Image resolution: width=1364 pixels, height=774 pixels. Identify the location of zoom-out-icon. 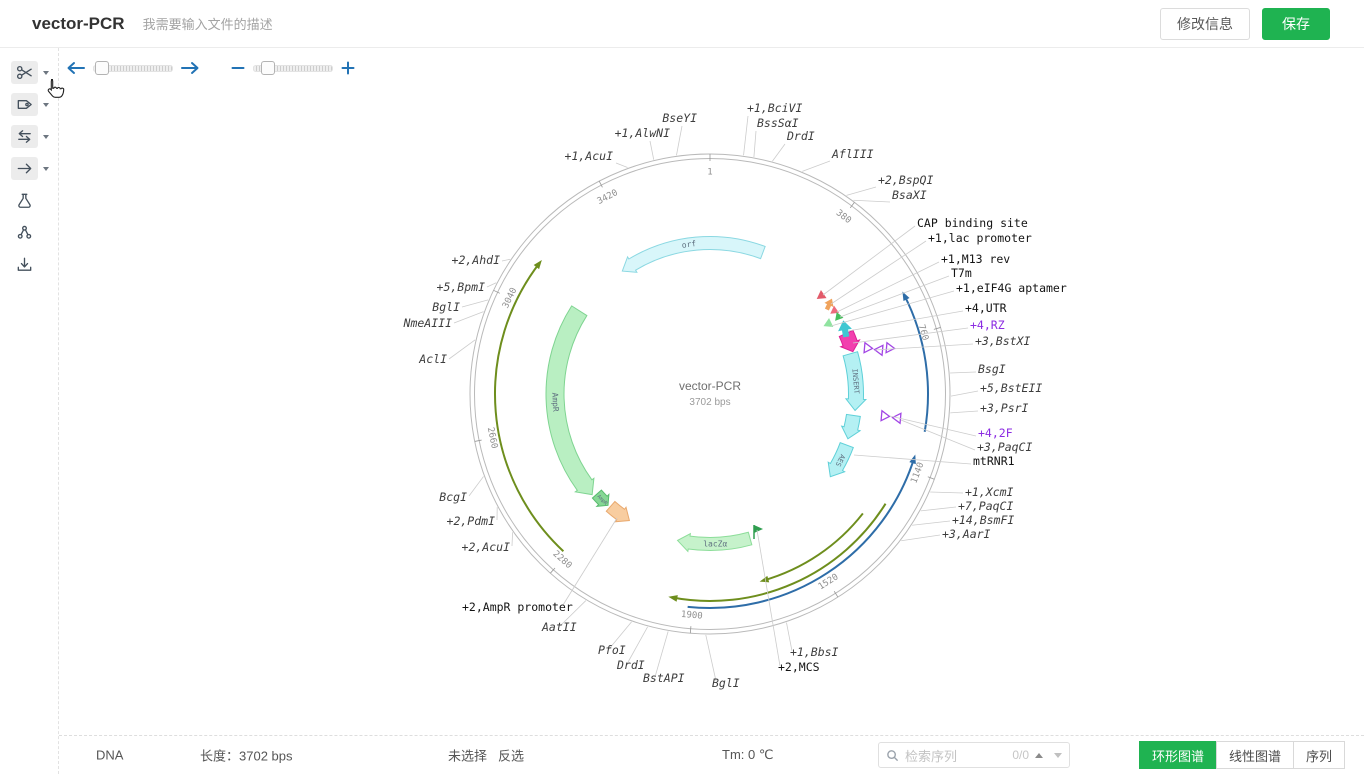
(238, 68).